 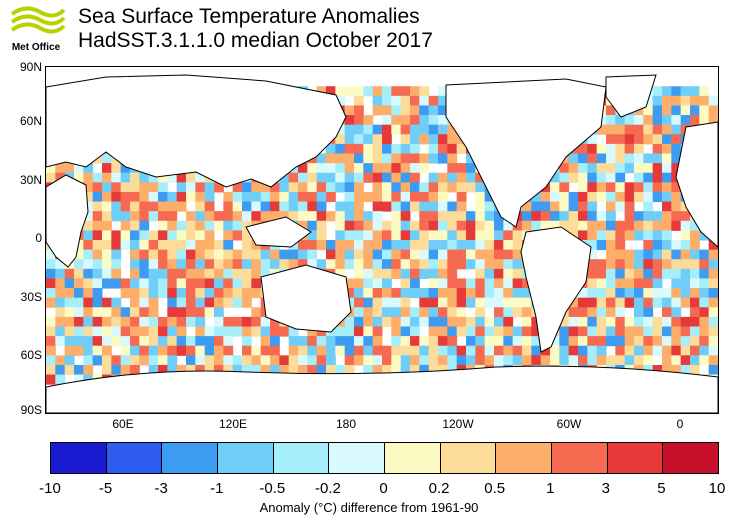 What do you see at coordinates (255, 40) in the screenshot?
I see `title-line-2: HadSST.3.1.1.0 median October 2017` at bounding box center [255, 40].